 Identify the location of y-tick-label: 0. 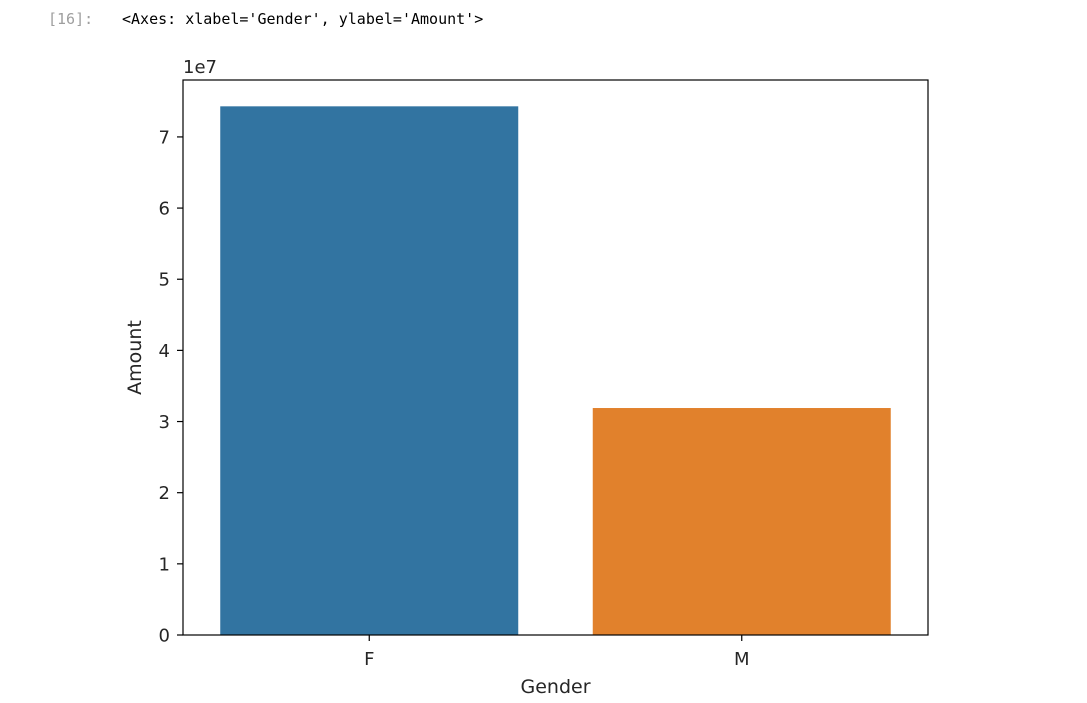
(164, 636).